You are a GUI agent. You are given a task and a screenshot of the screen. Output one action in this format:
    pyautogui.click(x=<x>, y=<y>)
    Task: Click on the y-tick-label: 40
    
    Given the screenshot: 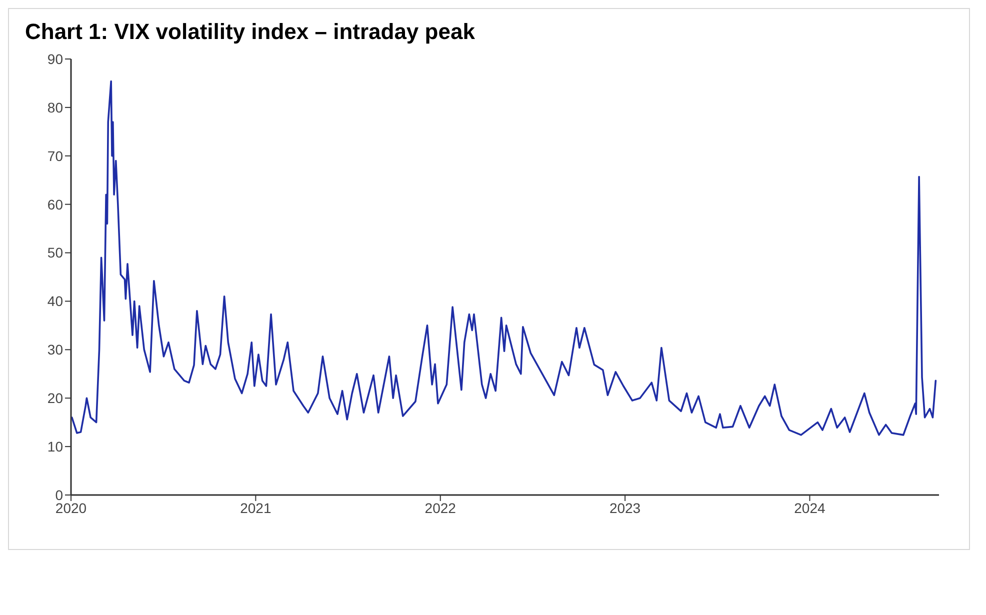 What is the action you would take?
    pyautogui.click(x=55, y=301)
    